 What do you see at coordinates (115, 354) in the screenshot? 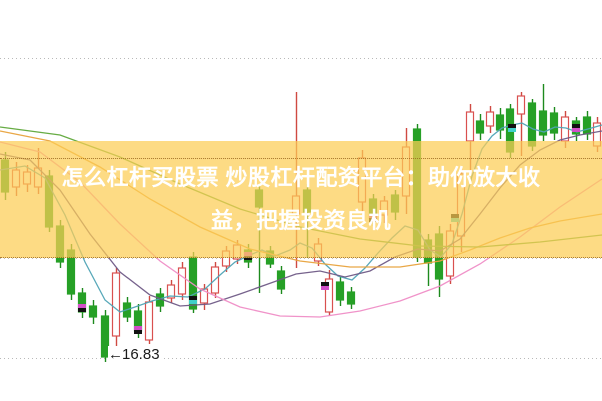
I see `left-arrow-icon: ←` at bounding box center [115, 354].